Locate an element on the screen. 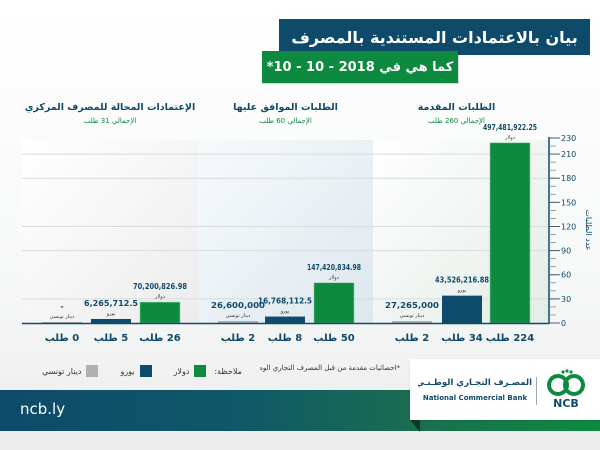 The height and width of the screenshot is (450, 600). legend: ملاحظة: دولار يورو دينار تونسي is located at coordinates (131, 371).